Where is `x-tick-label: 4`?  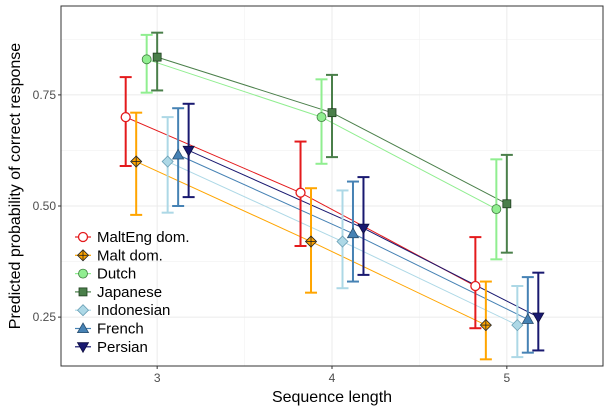 x-tick-label: 4 is located at coordinates (332, 378).